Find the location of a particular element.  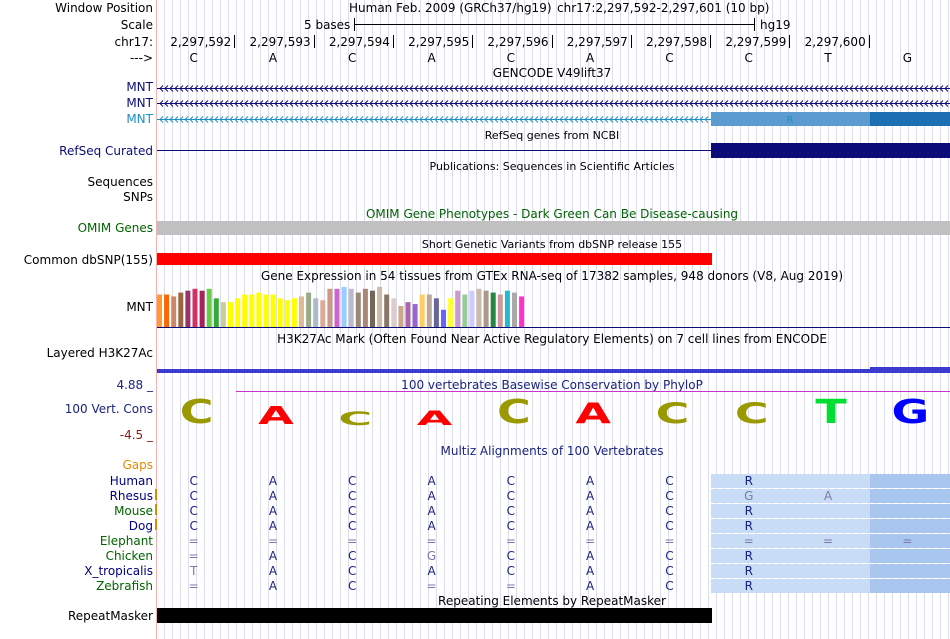

repeatmasker-label: RepeatMasker is located at coordinates (110, 616).